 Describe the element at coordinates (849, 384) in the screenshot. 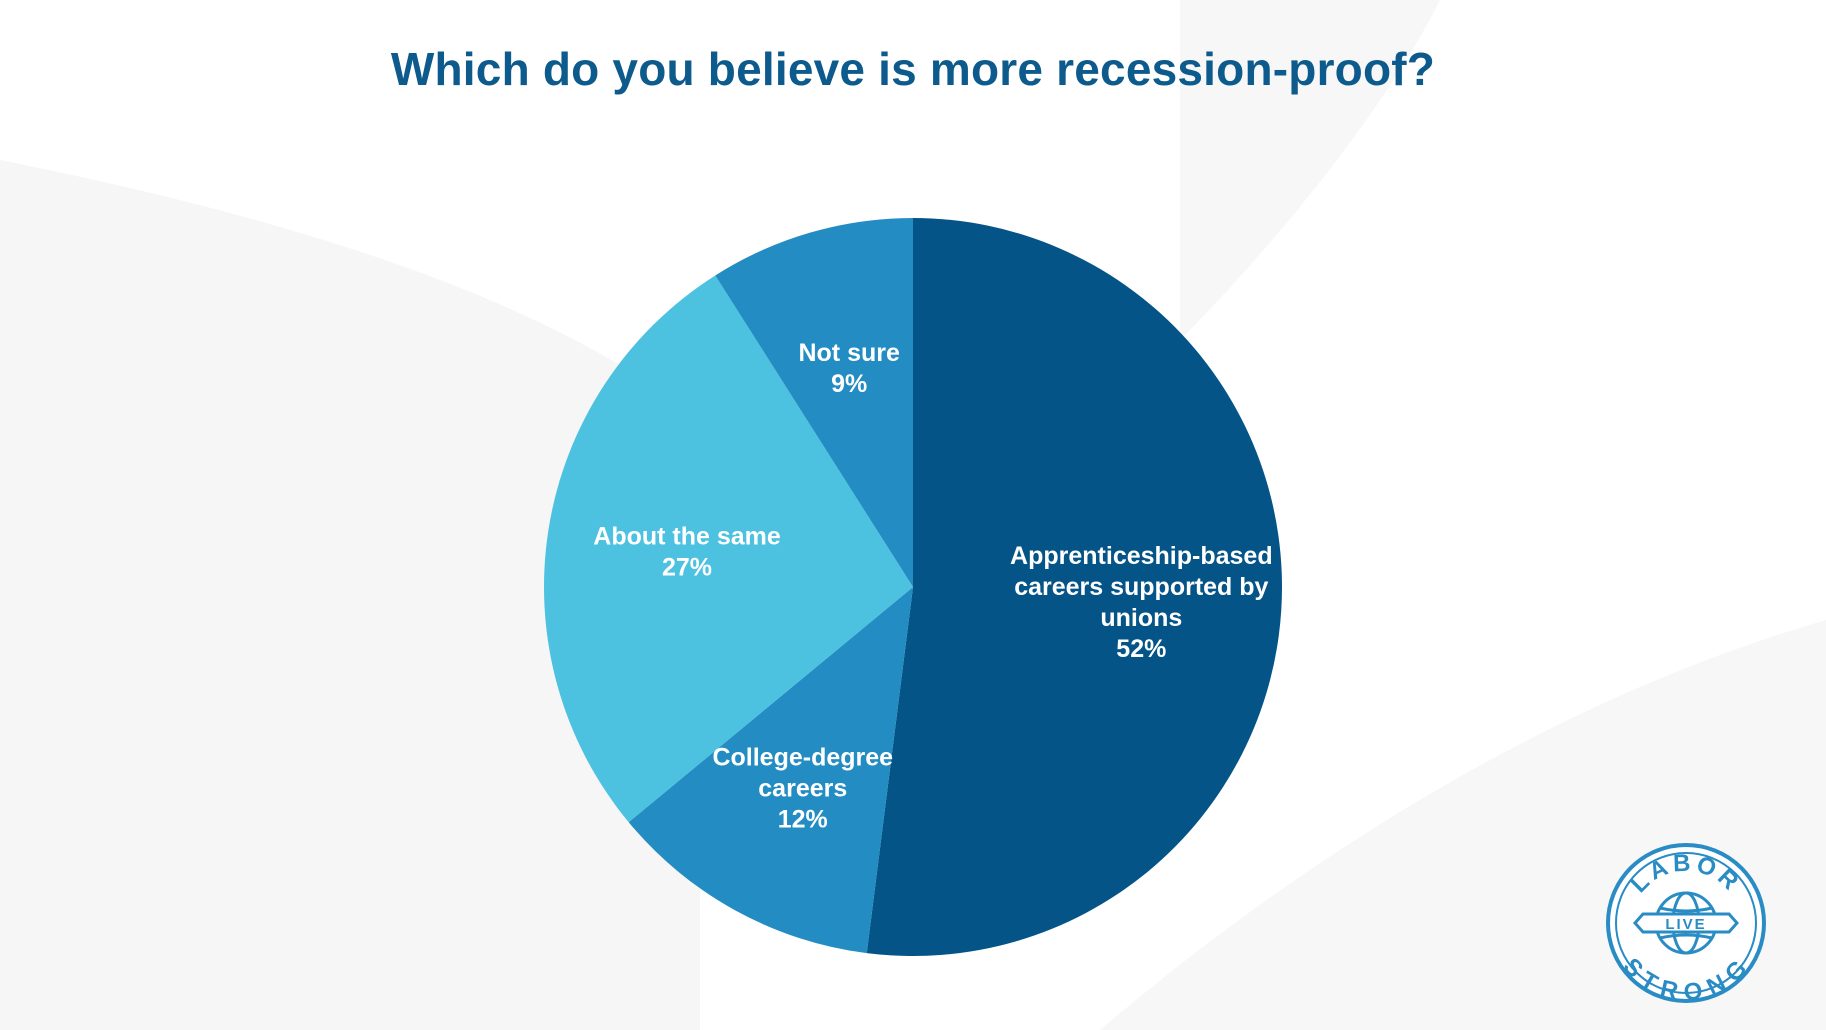

I see `slice-value-label: 9%` at that location.